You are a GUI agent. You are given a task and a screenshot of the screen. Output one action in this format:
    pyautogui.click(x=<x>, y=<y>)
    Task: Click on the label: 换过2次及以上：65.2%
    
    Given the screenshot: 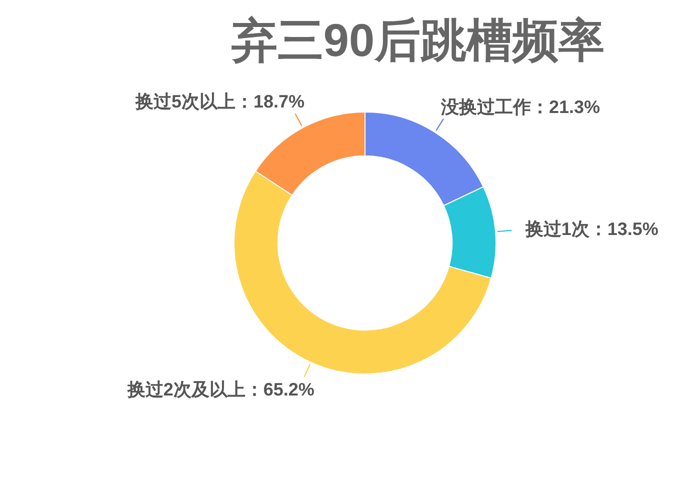 What is the action you would take?
    pyautogui.click(x=220, y=390)
    